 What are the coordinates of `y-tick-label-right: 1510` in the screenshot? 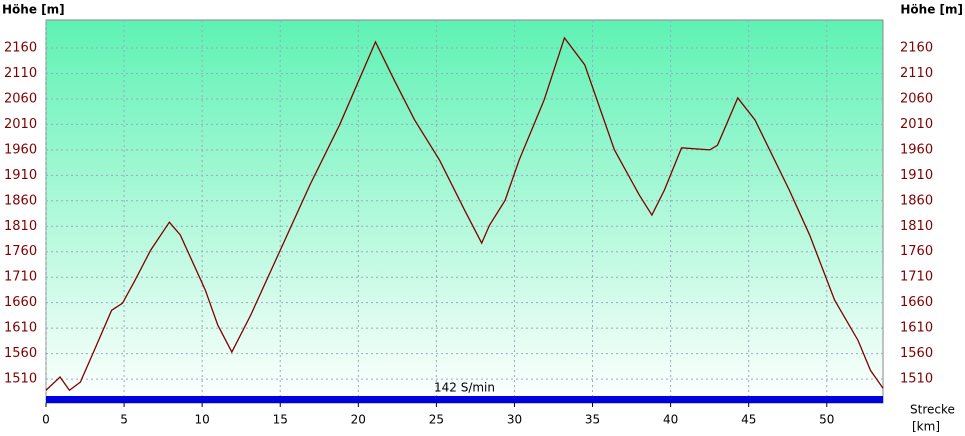 It's located at (916, 379).